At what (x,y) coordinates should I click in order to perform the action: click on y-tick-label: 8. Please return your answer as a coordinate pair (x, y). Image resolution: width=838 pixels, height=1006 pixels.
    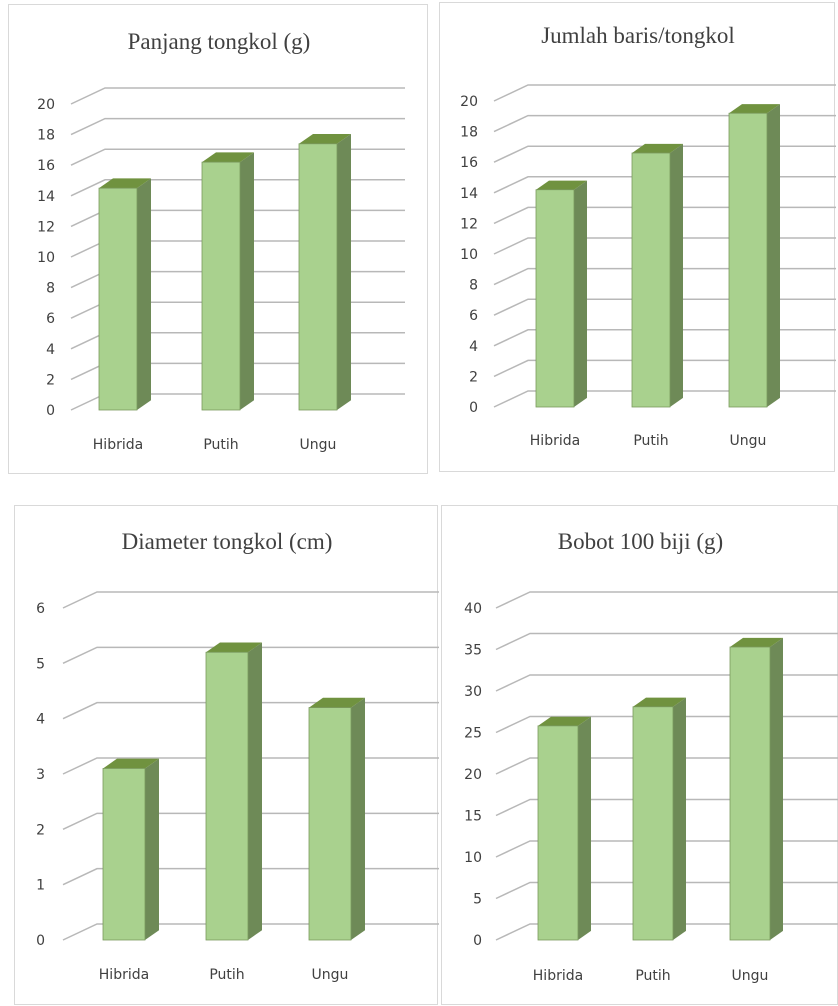
    Looking at the image, I should click on (50, 289).